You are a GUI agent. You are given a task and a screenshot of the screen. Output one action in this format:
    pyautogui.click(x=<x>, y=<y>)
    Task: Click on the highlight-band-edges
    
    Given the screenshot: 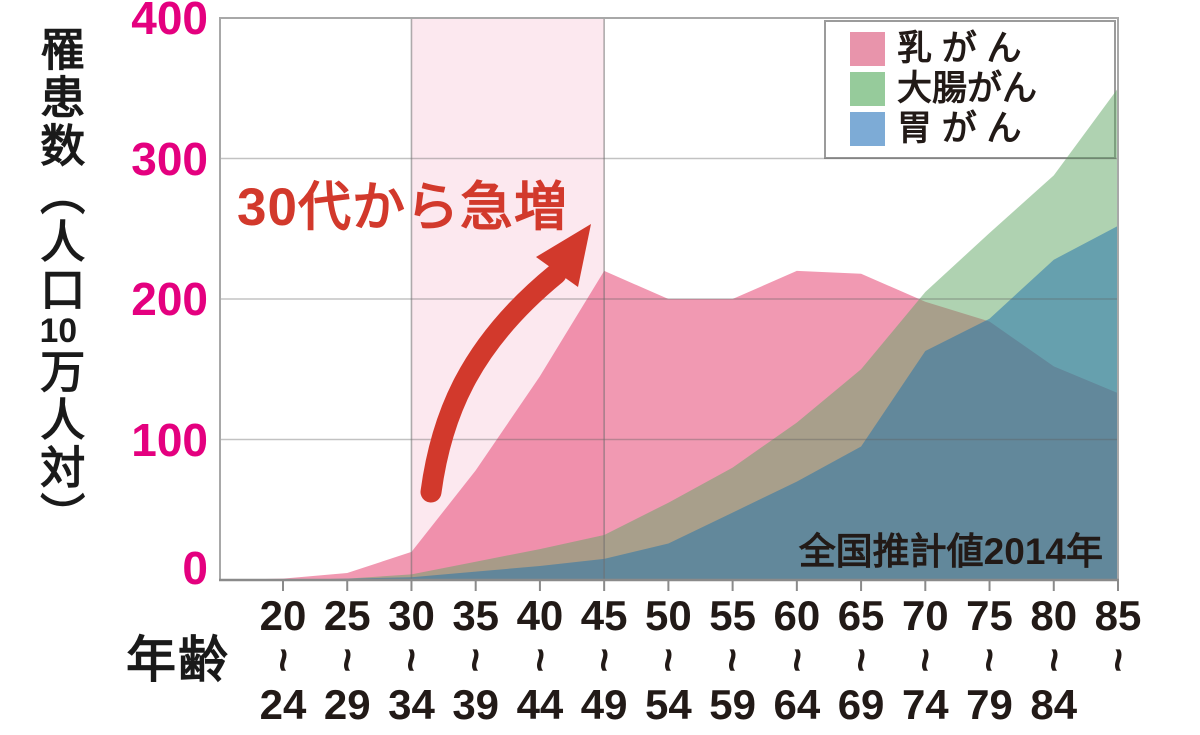 What is the action you would take?
    pyautogui.click(x=507, y=299)
    